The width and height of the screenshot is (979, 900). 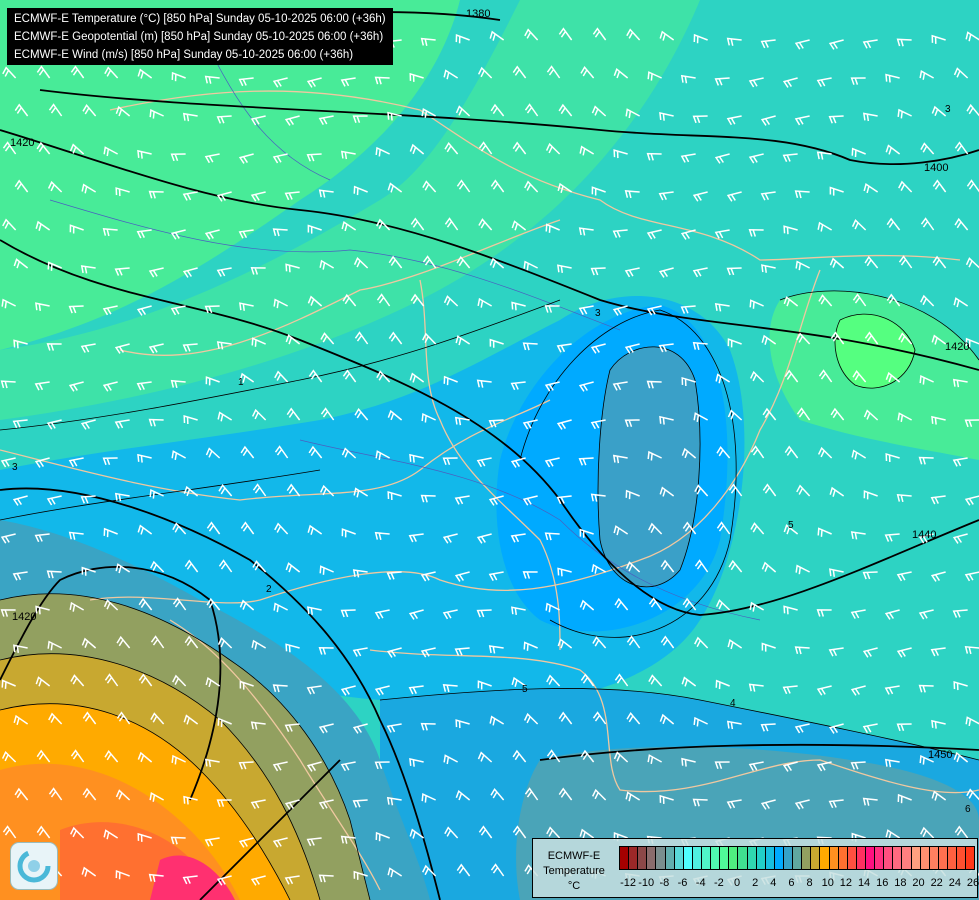 What do you see at coordinates (957, 347) in the screenshot?
I see `contour-label: 1420` at bounding box center [957, 347].